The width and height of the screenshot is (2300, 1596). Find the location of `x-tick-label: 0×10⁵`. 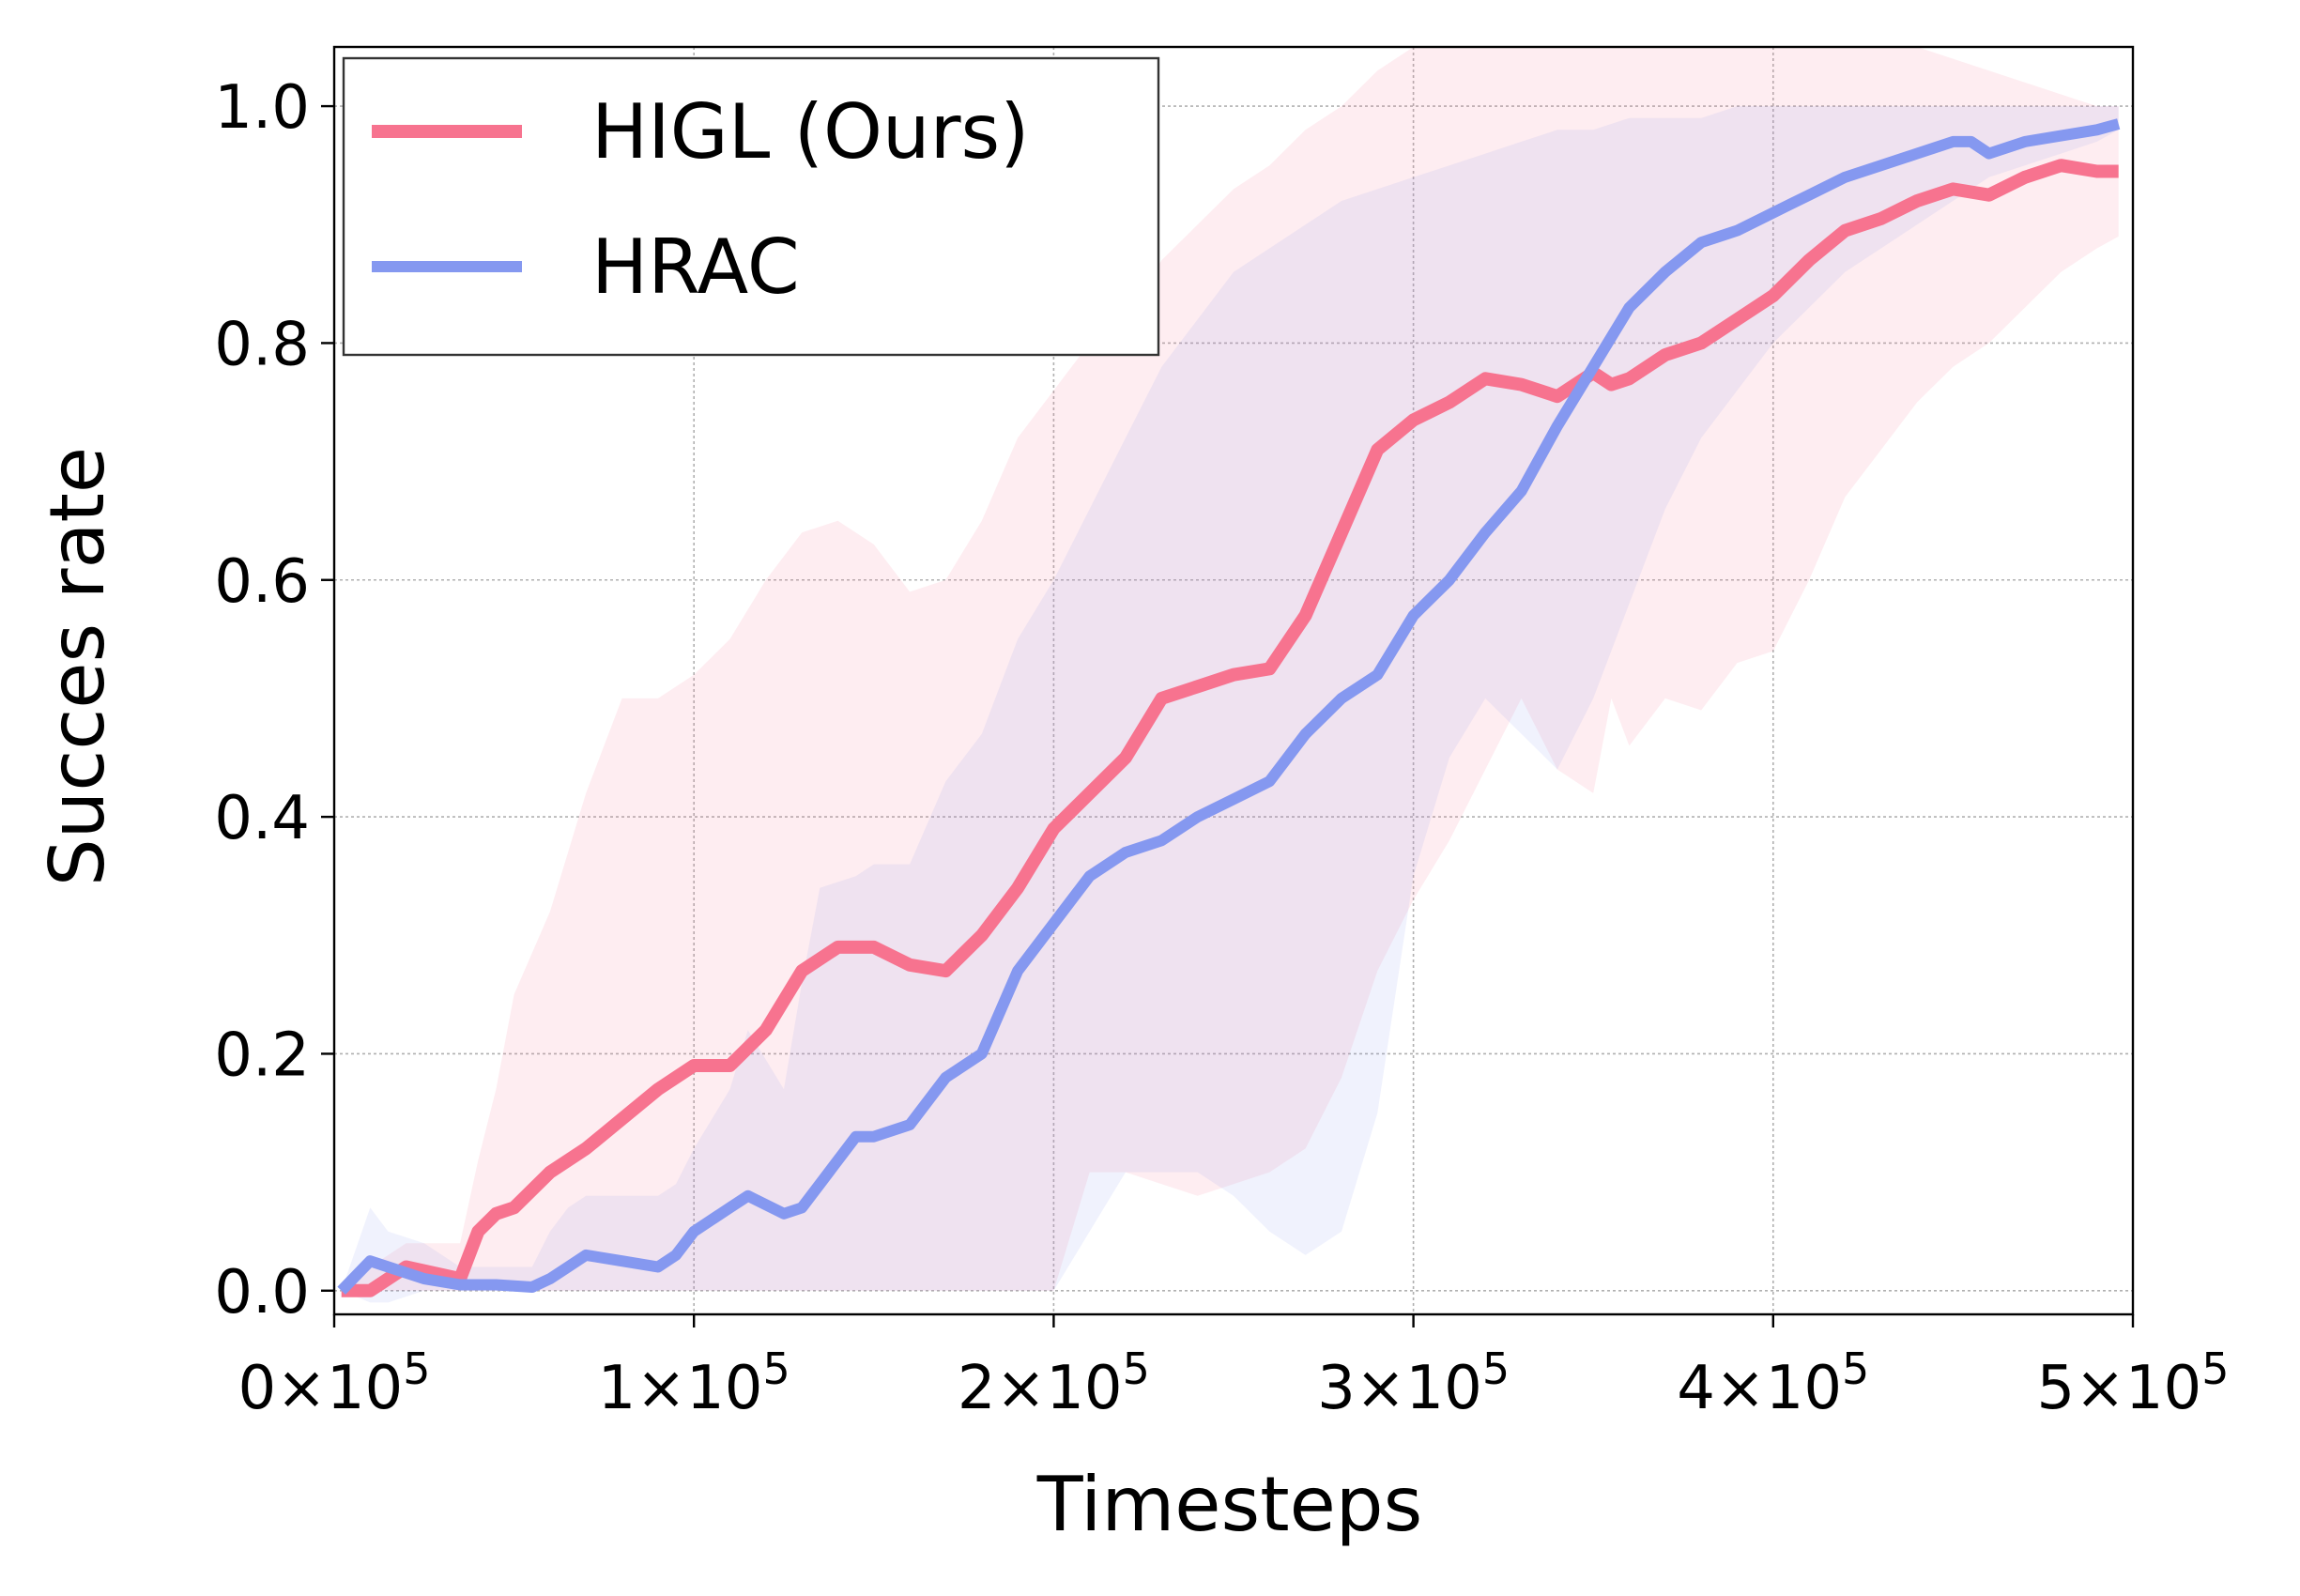

x-tick-label: 0×10⁵ is located at coordinates (334, 1383).